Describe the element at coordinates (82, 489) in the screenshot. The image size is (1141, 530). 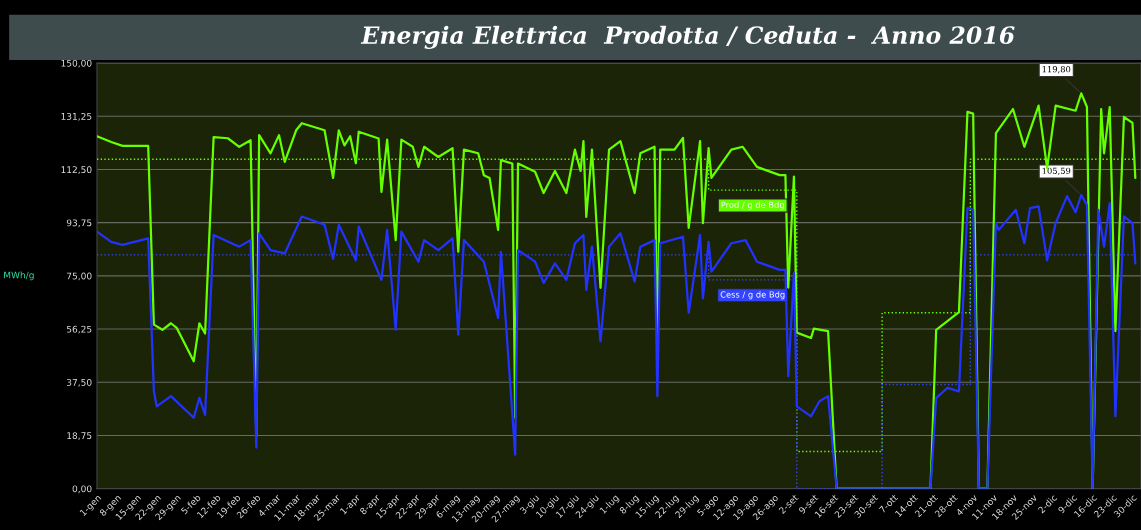
I see `y-tick-label: 0,00` at that location.